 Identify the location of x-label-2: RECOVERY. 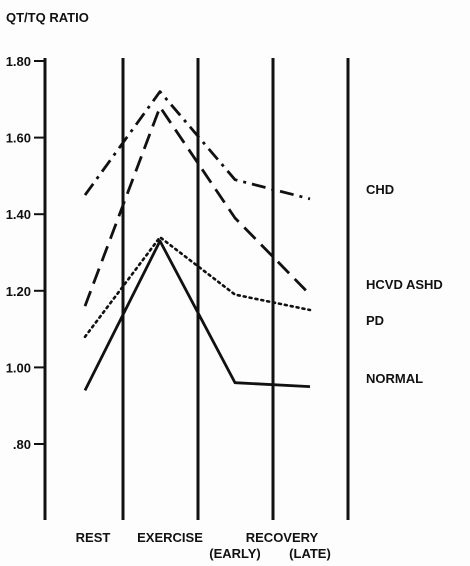
(282, 537).